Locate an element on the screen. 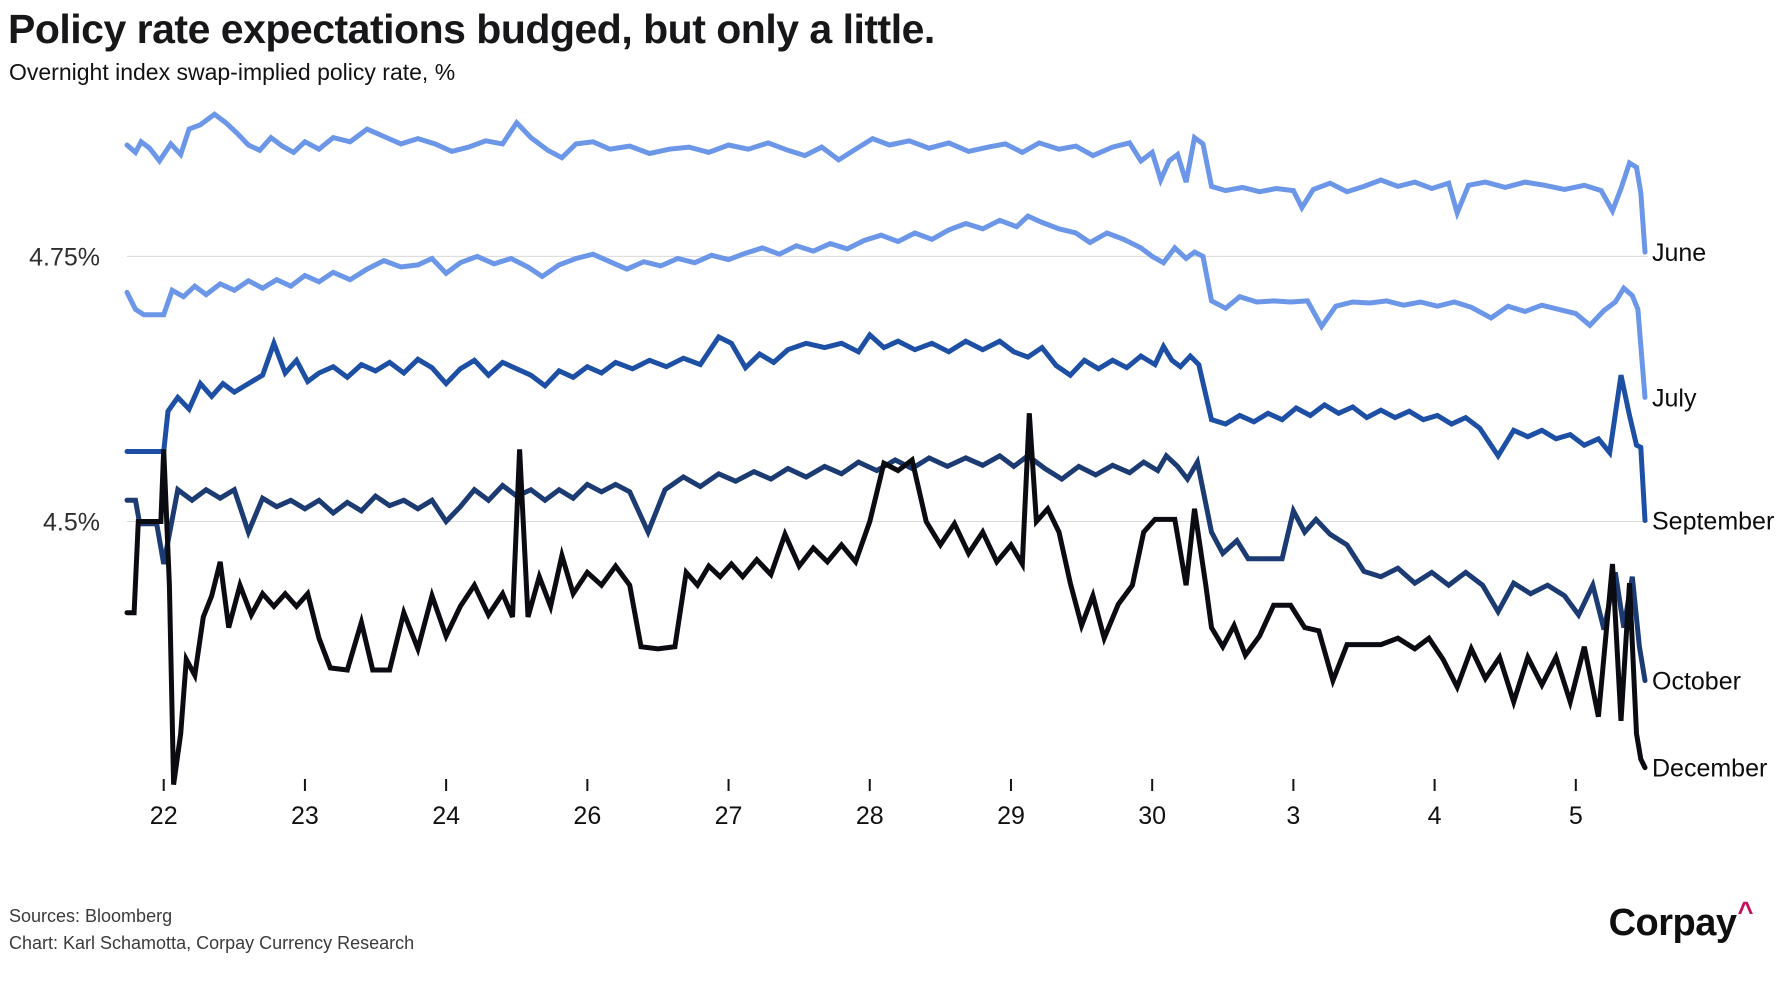 This screenshot has height=1000, width=1780. x-axis-label: 28 is located at coordinates (870, 816).